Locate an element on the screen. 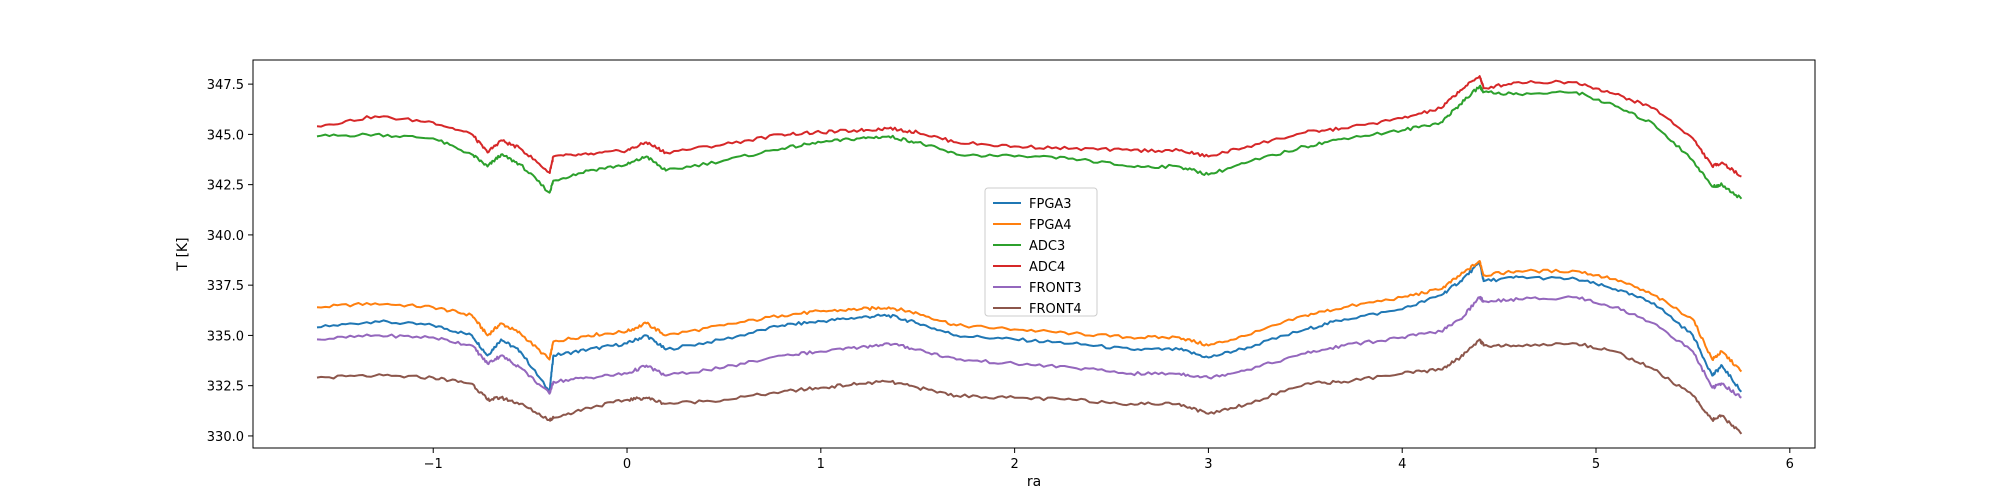 This screenshot has width=2000, height=500. y-tick-label: 342.5 is located at coordinates (225, 186).